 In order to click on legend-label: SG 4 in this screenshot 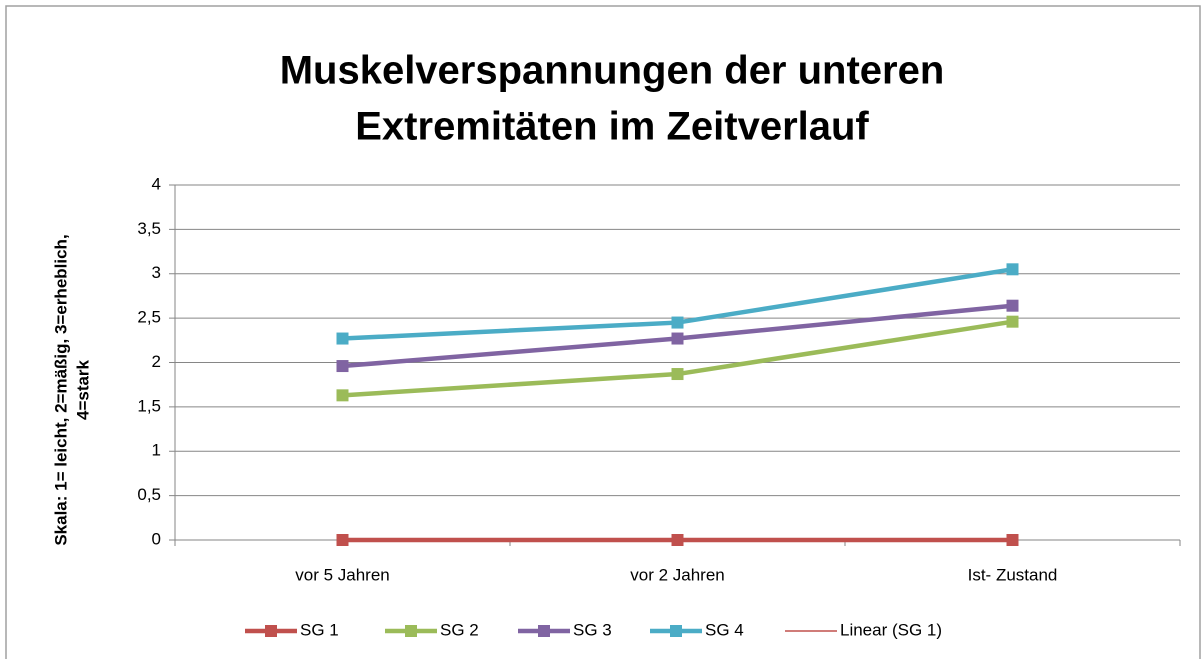, I will do `click(724, 629)`.